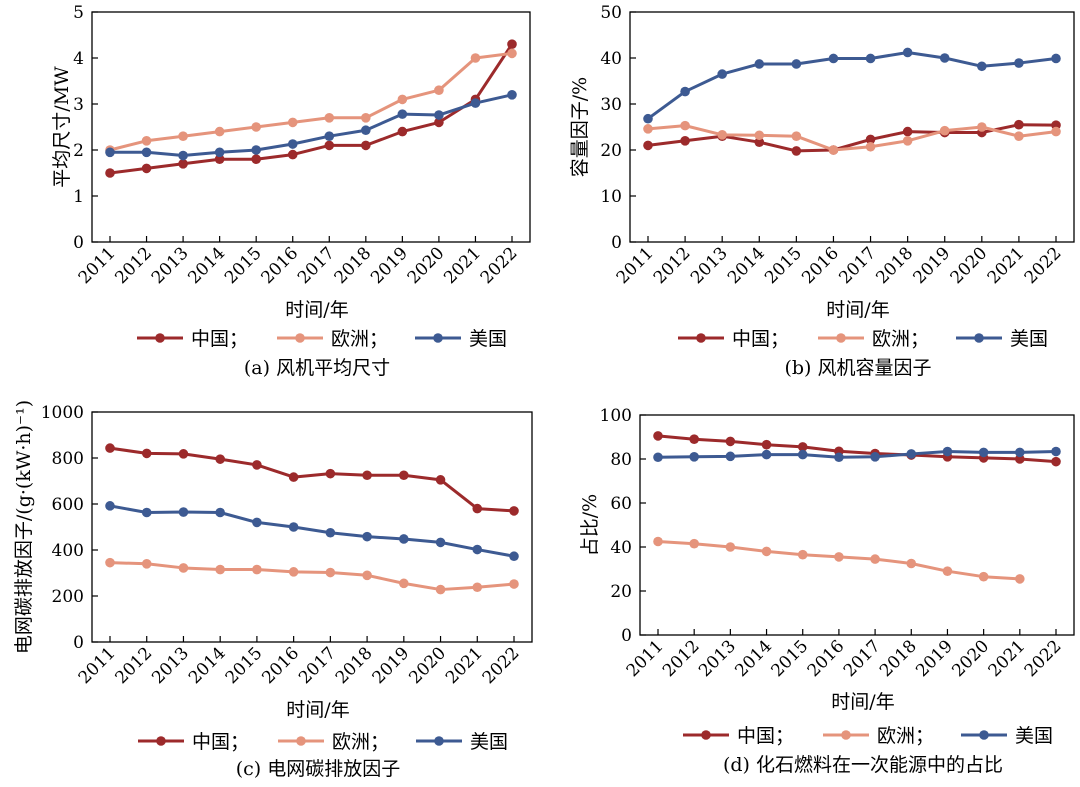 Image resolution: width=1080 pixels, height=787 pixels. I want to click on plot-frame, so click(312, 527).